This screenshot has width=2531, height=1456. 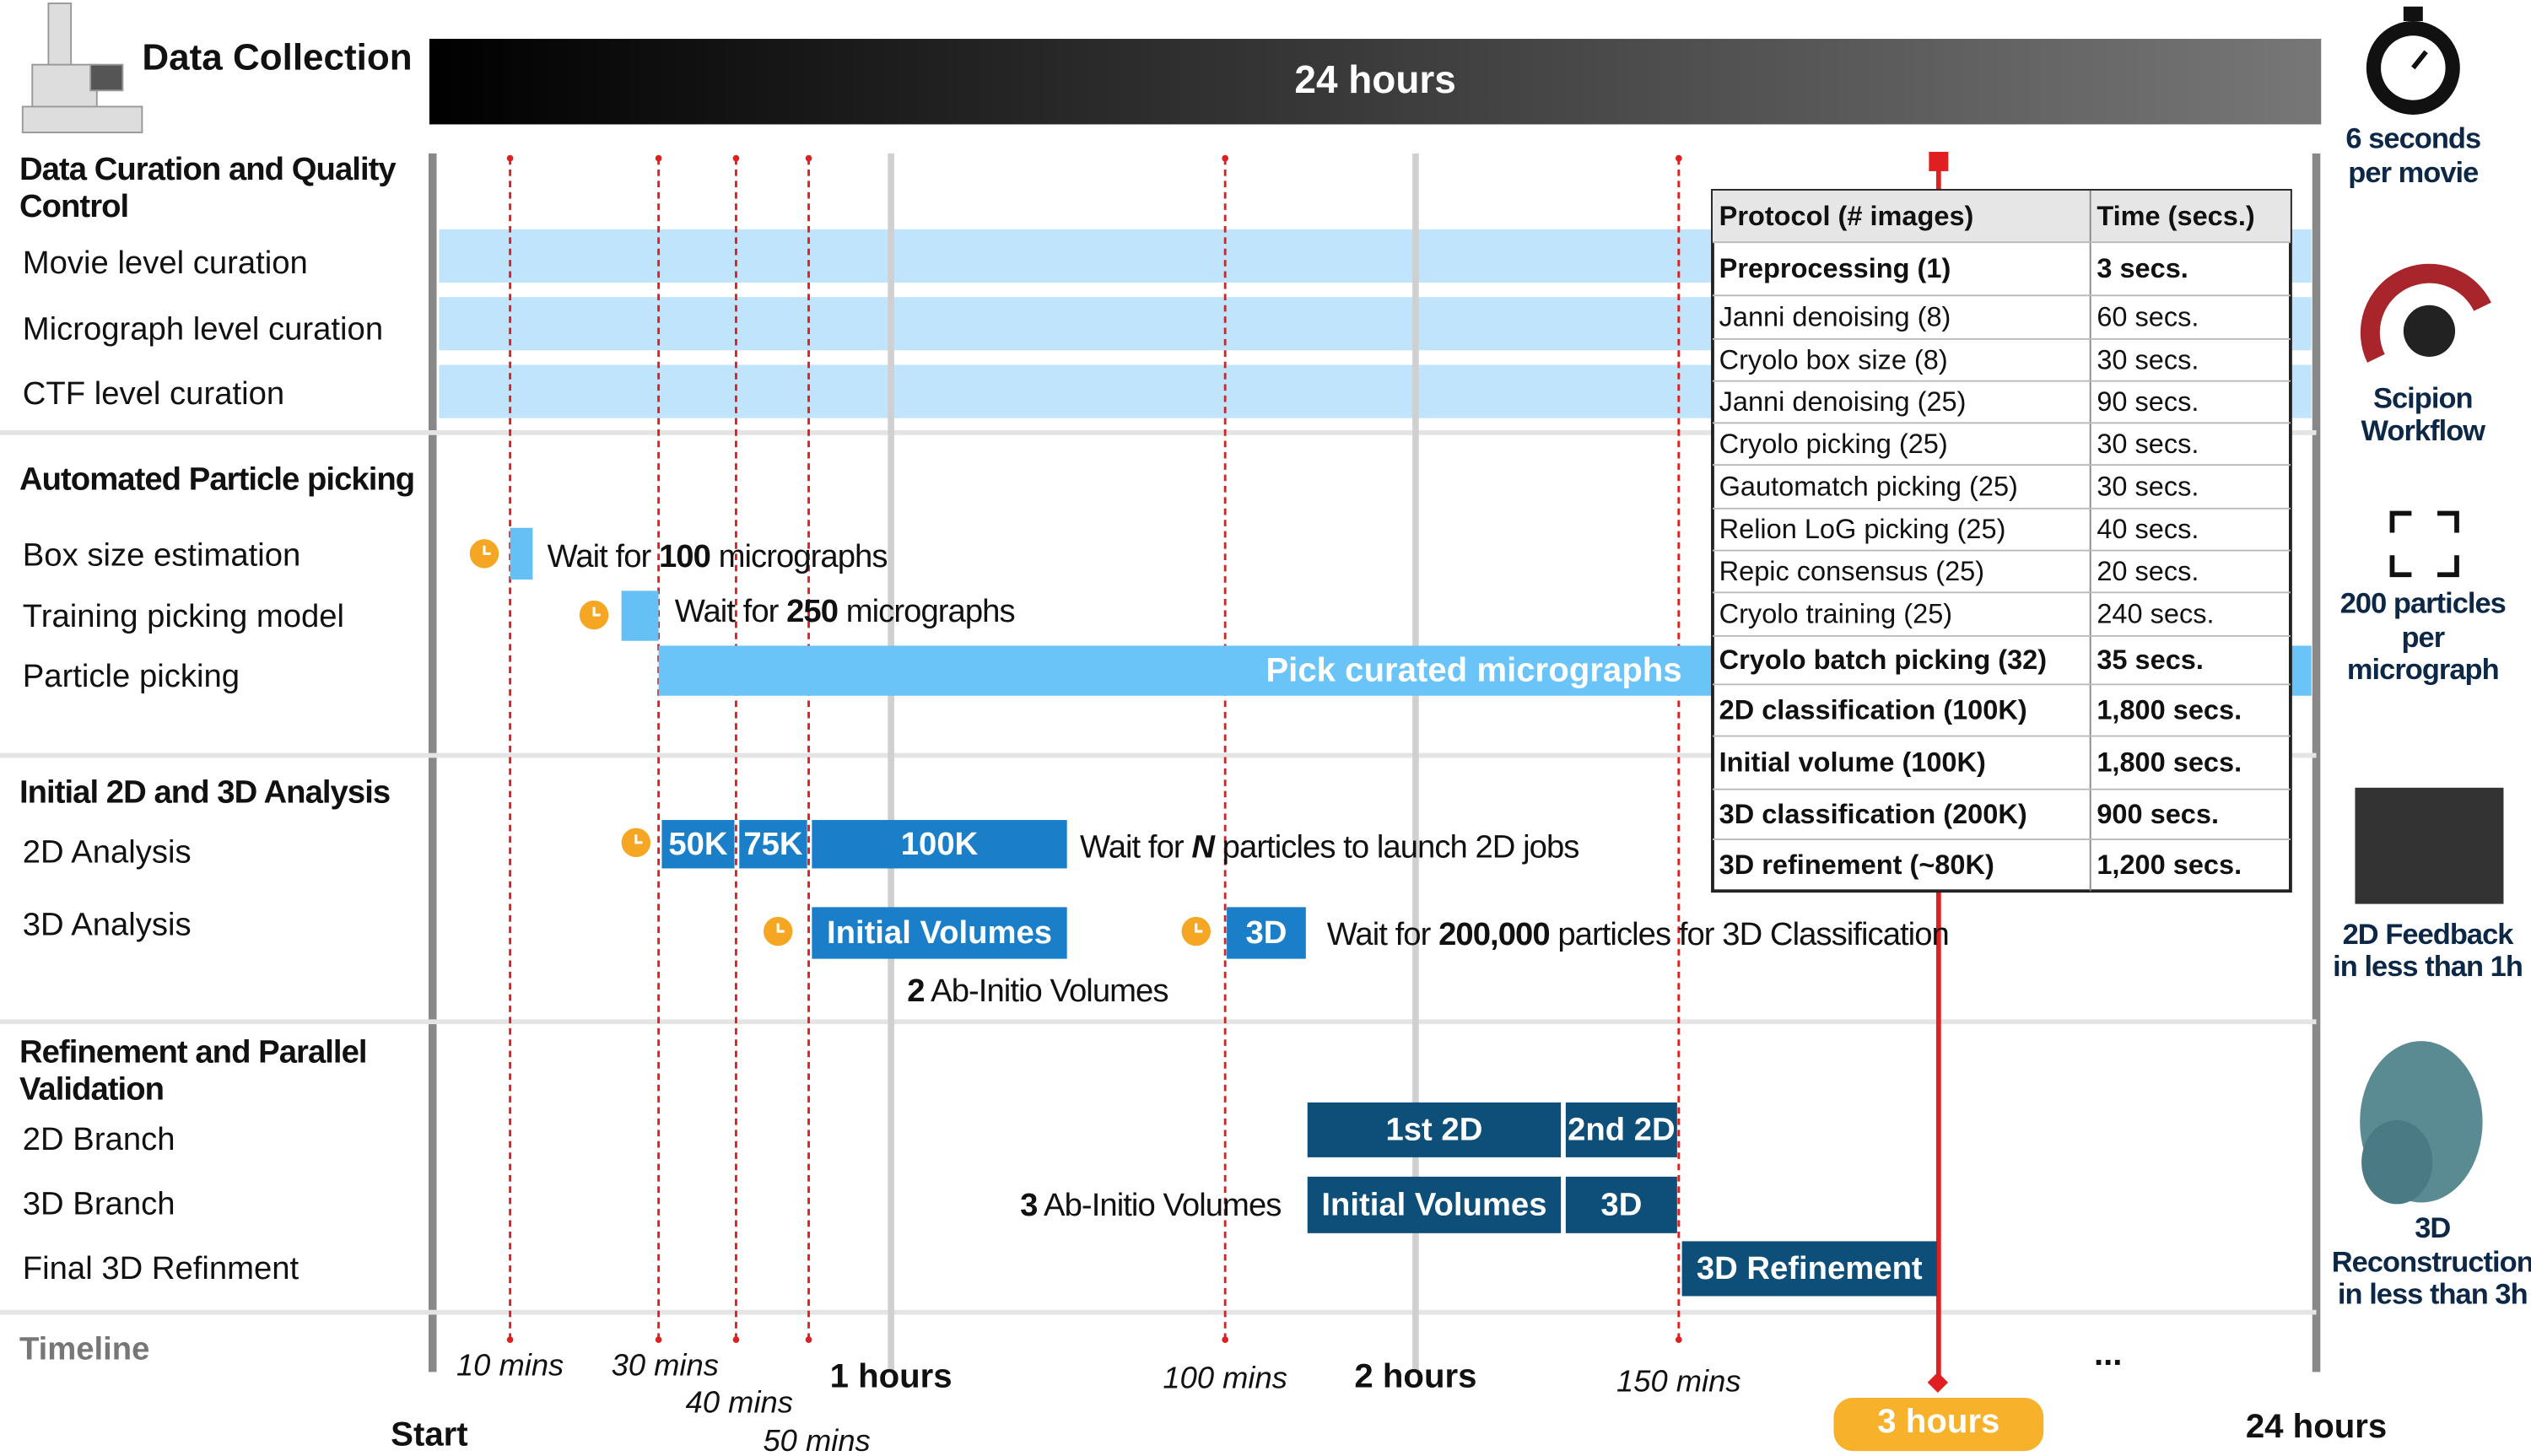 What do you see at coordinates (812, 611) in the screenshot?
I see `annotation-part: 250` at bounding box center [812, 611].